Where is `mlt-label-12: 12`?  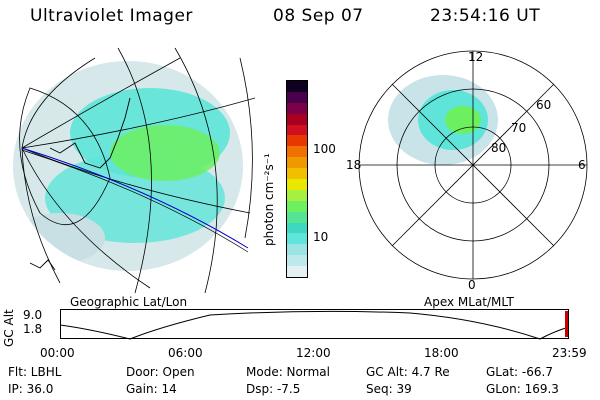 mlt-label-12: 12 is located at coordinates (476, 57).